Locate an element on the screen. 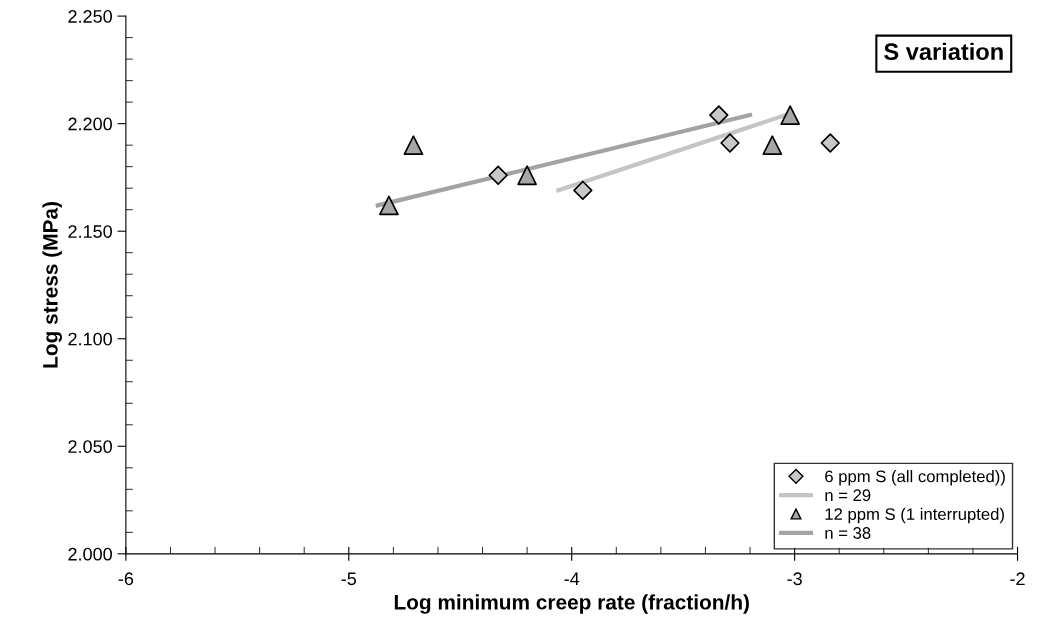 The width and height of the screenshot is (1049, 644). annotation: S variation is located at coordinates (943, 51).